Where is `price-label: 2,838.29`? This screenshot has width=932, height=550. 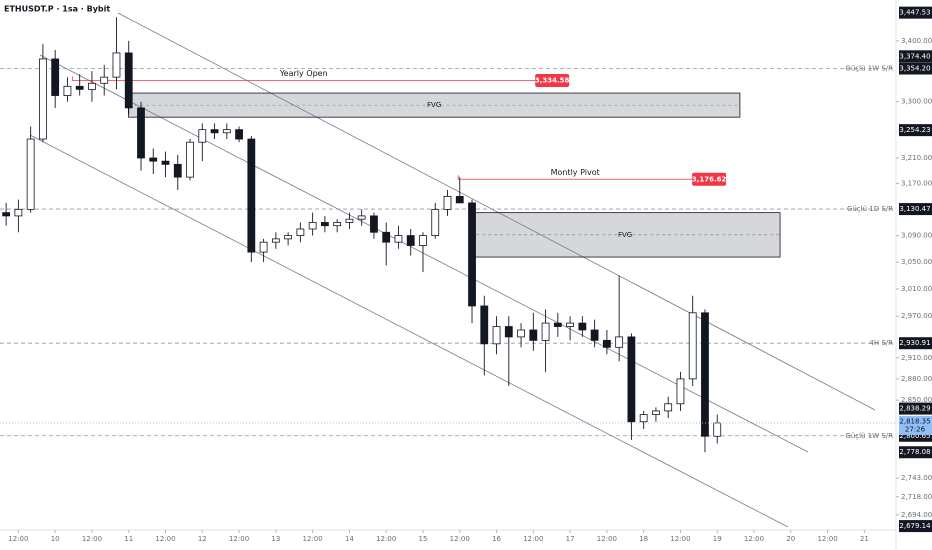
price-label: 2,838.29 is located at coordinates (914, 409).